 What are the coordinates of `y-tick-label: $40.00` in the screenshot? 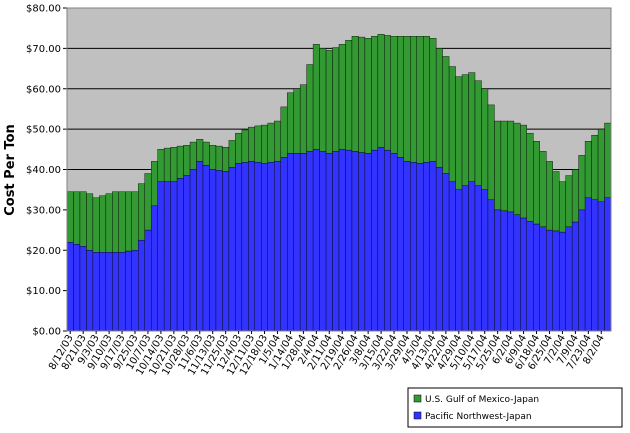 It's located at (43, 170).